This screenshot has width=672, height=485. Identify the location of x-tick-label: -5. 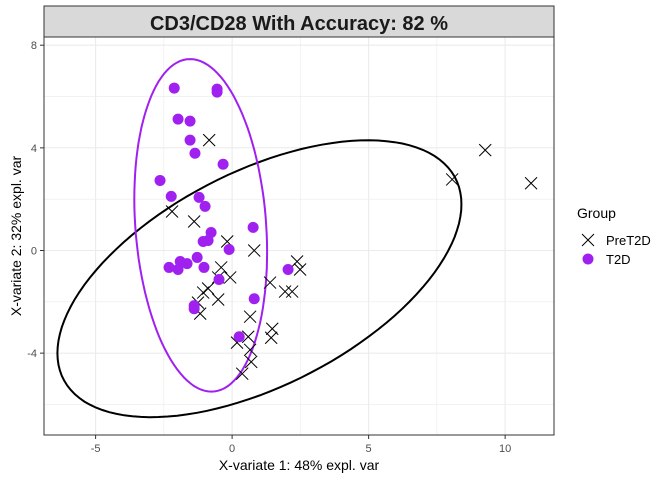
(96, 449).